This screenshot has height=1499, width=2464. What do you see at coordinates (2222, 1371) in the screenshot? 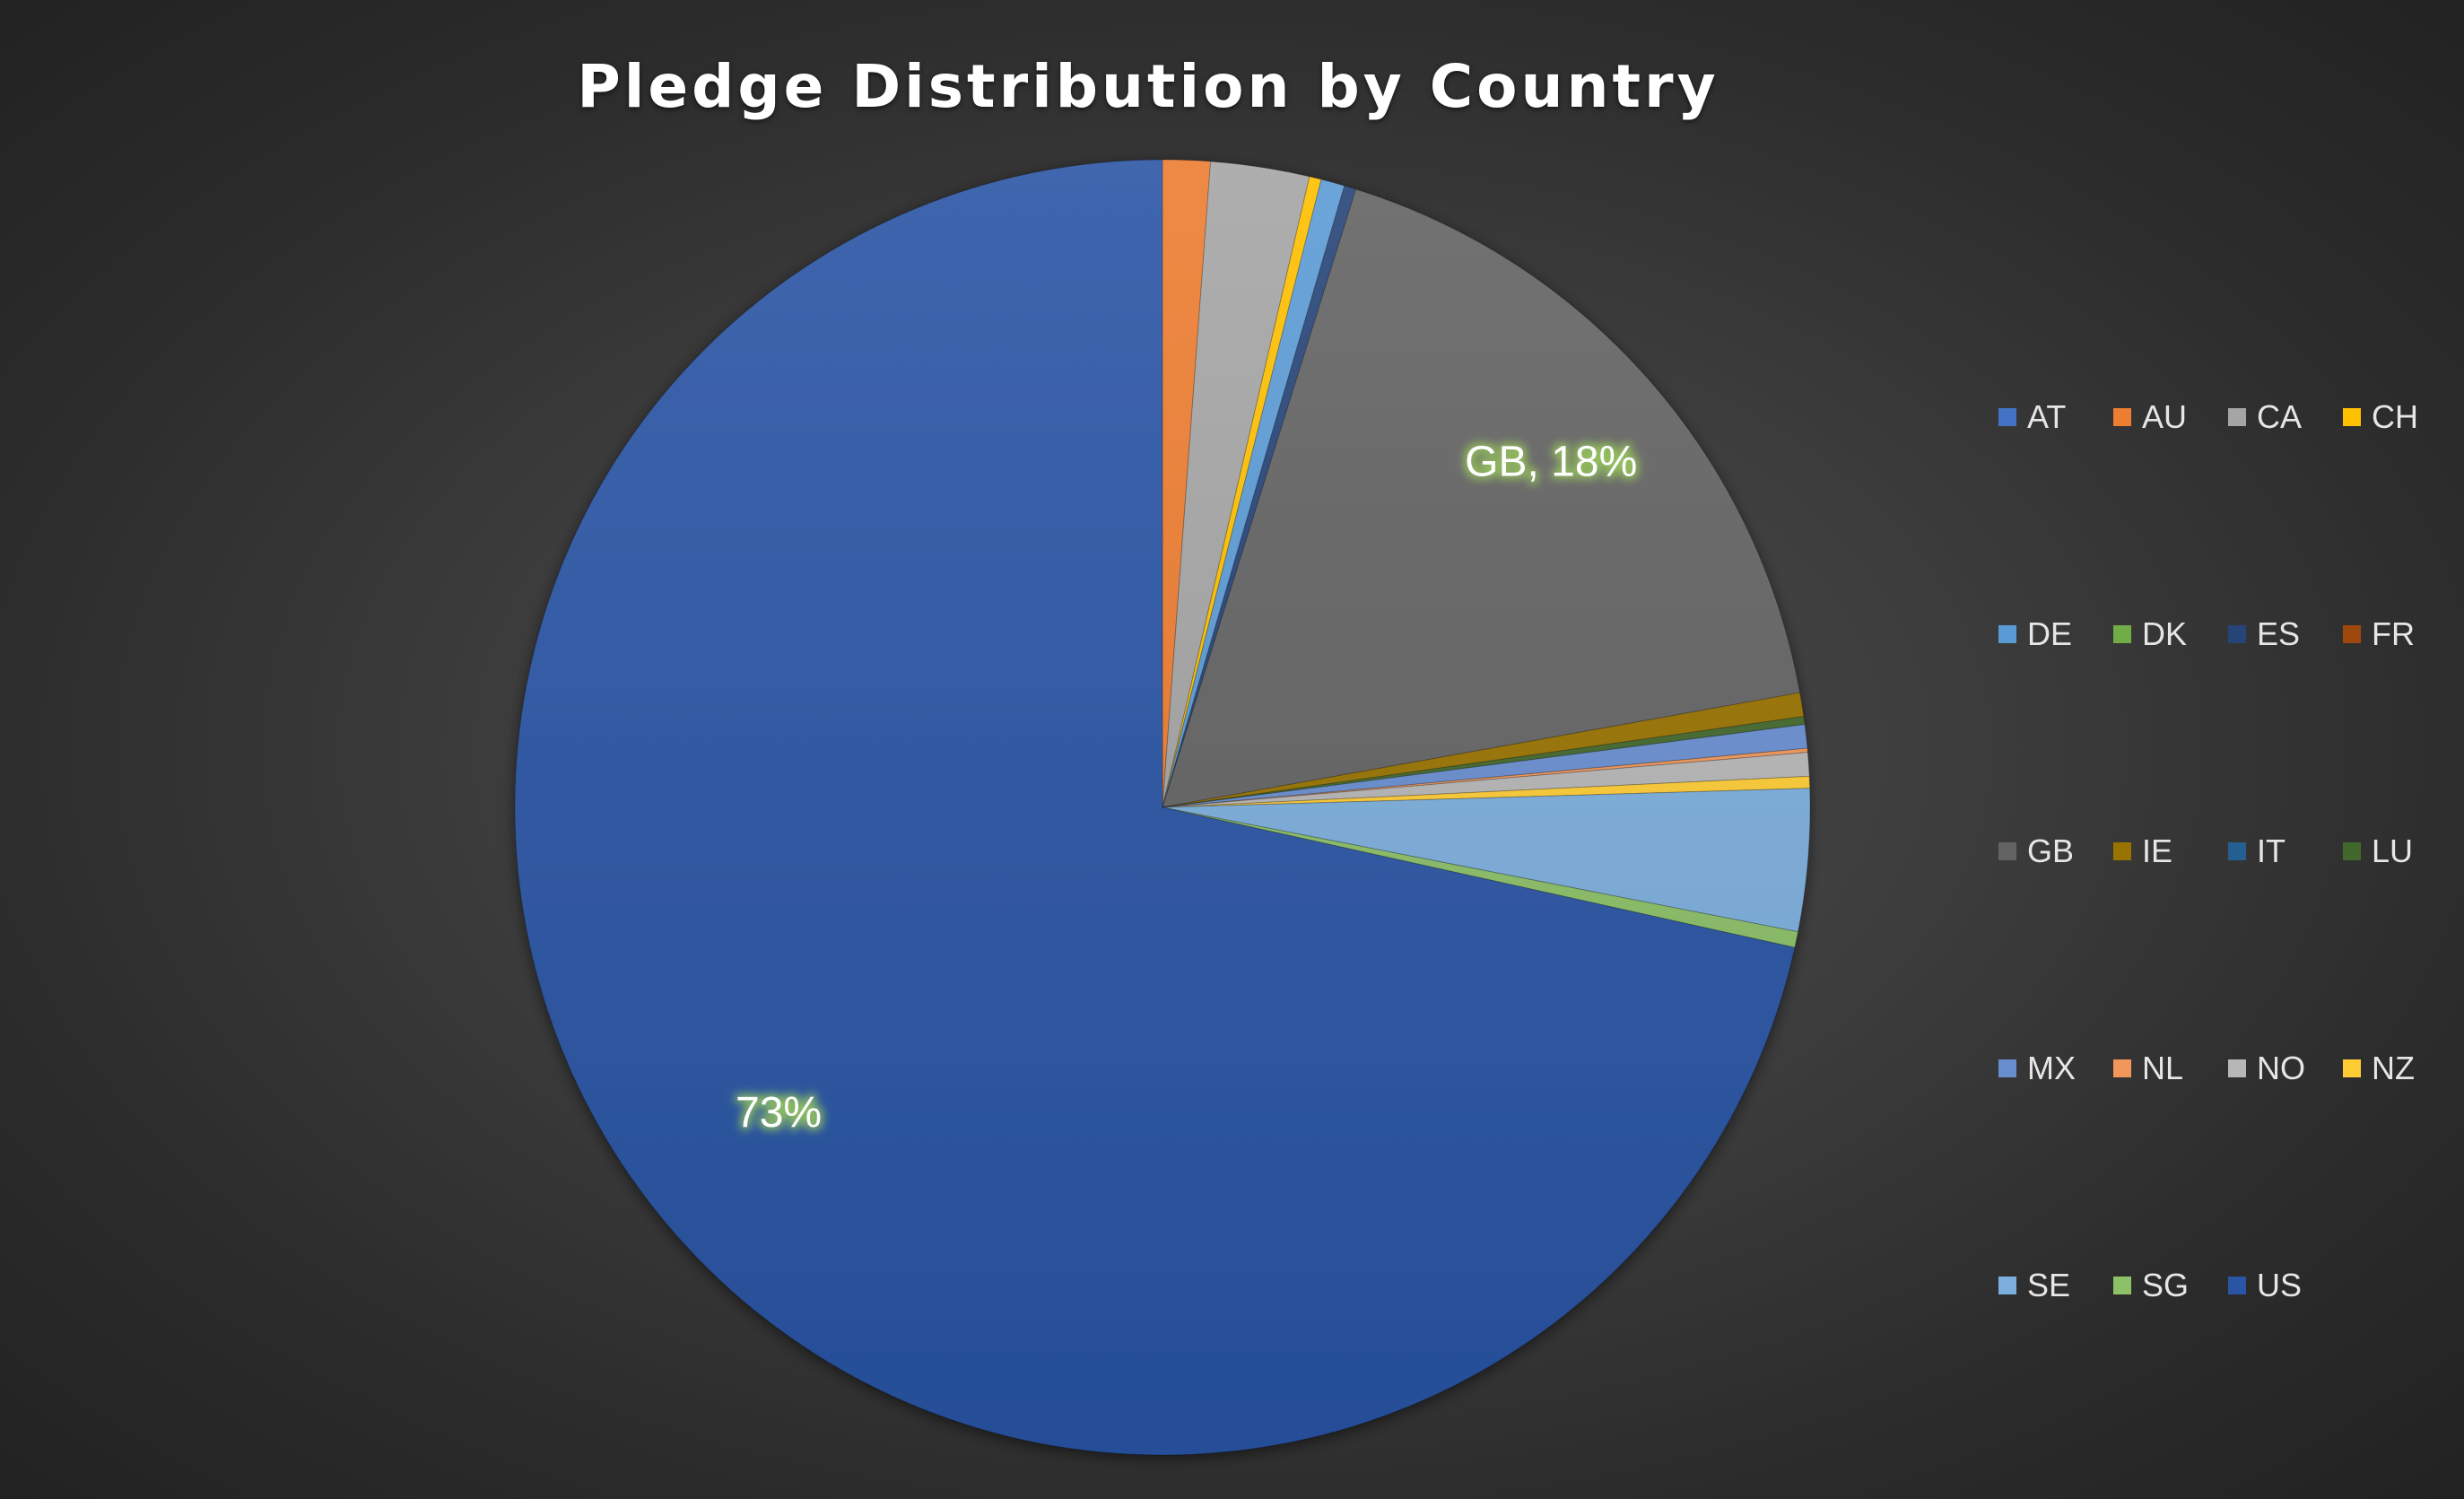
I see `legend-row: SE SG US` at bounding box center [2222, 1371].